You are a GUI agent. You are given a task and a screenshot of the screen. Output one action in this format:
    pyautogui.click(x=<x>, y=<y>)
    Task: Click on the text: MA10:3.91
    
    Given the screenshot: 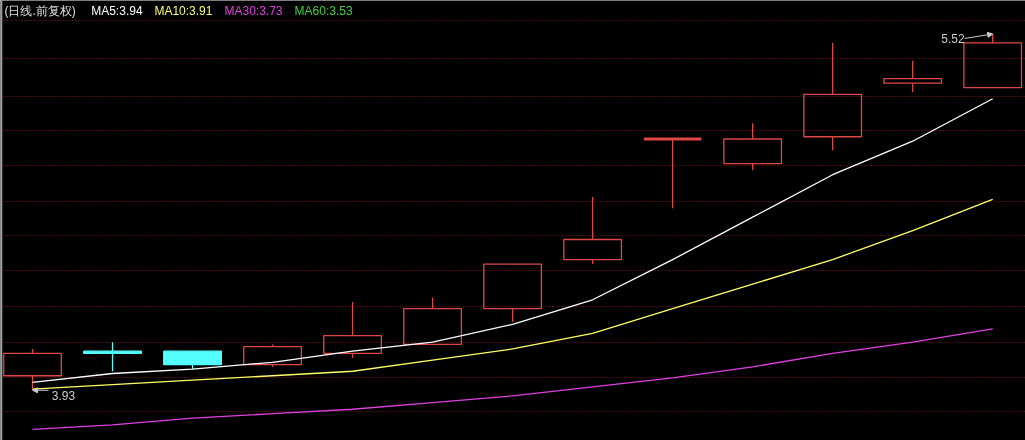 What is the action you would take?
    pyautogui.click(x=183, y=10)
    